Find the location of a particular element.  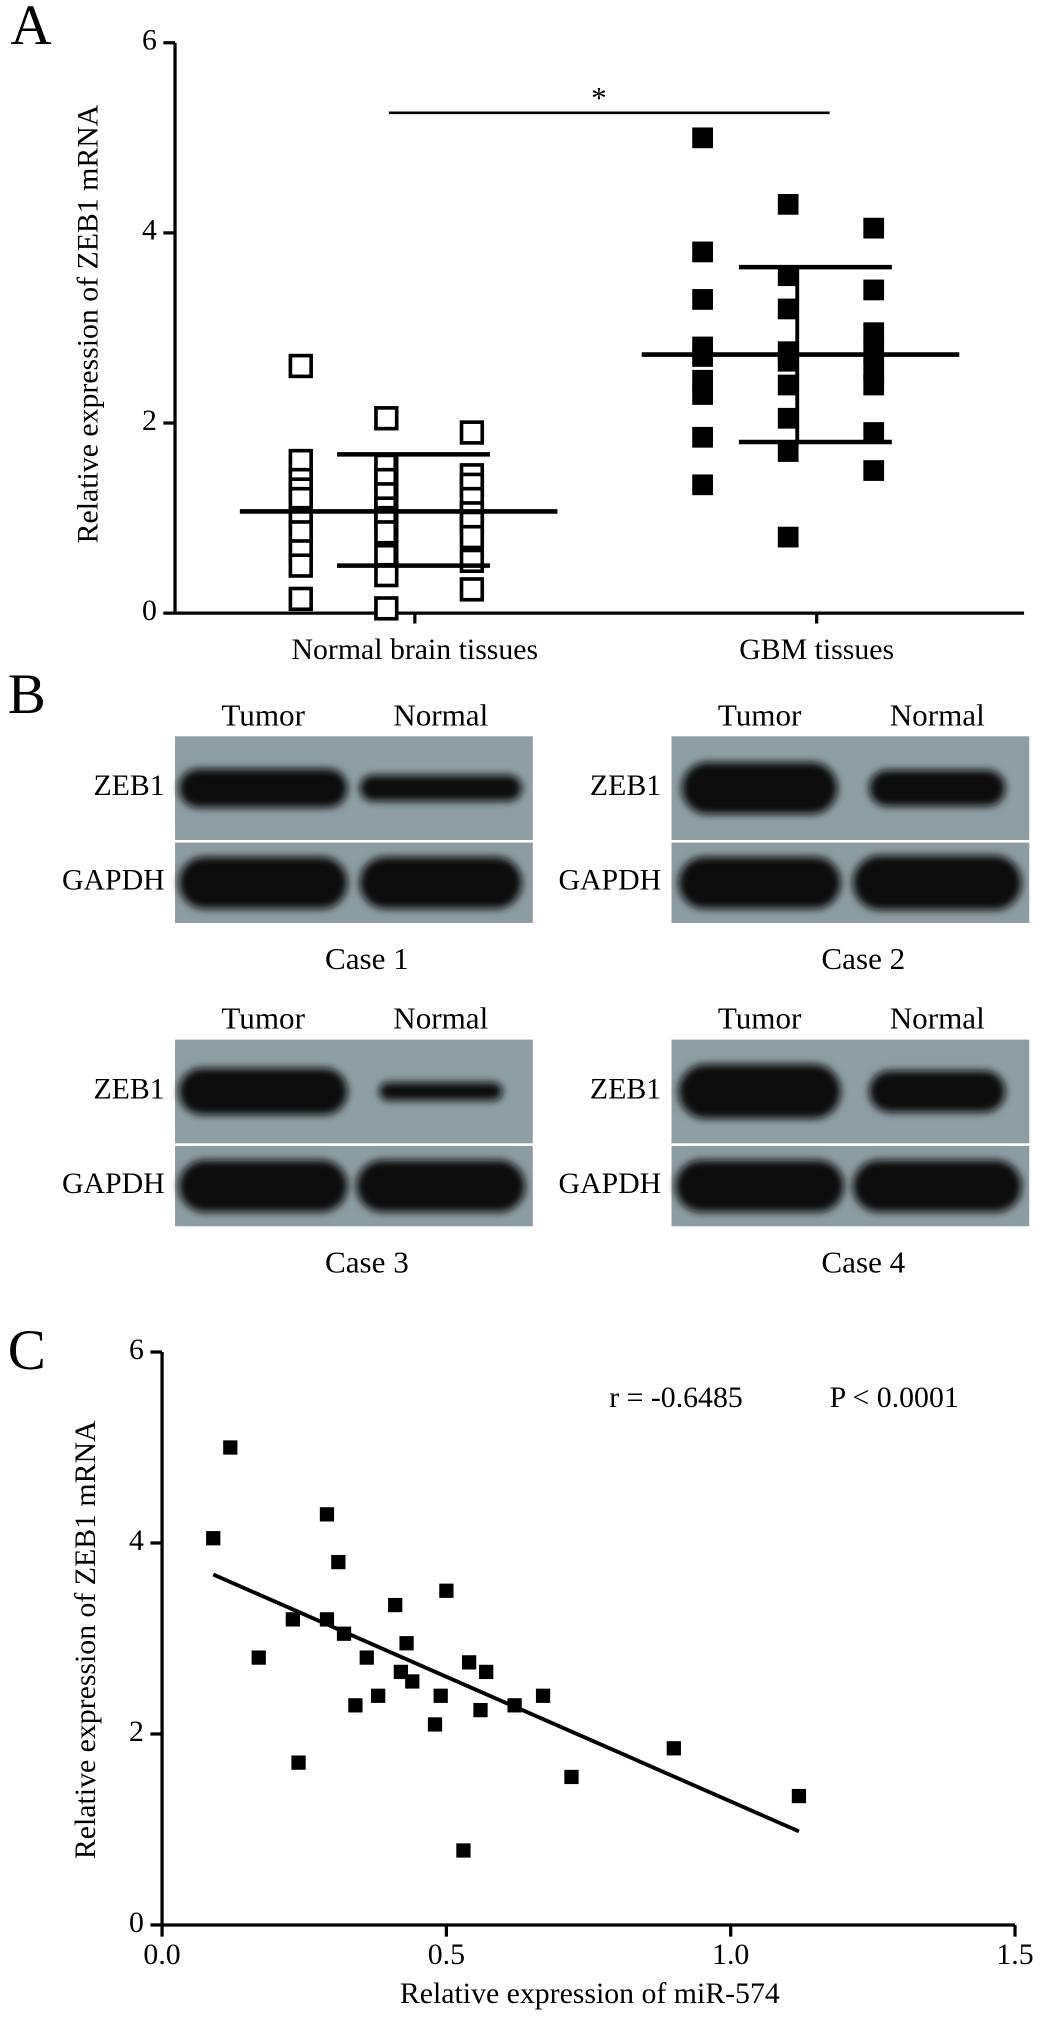

panel-label: C is located at coordinates (27, 1350).